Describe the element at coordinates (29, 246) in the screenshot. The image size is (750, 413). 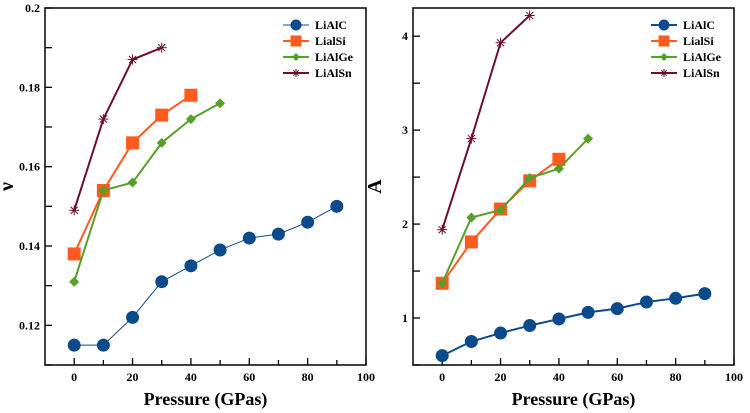
I see `y-tick-label: 0.14` at that location.